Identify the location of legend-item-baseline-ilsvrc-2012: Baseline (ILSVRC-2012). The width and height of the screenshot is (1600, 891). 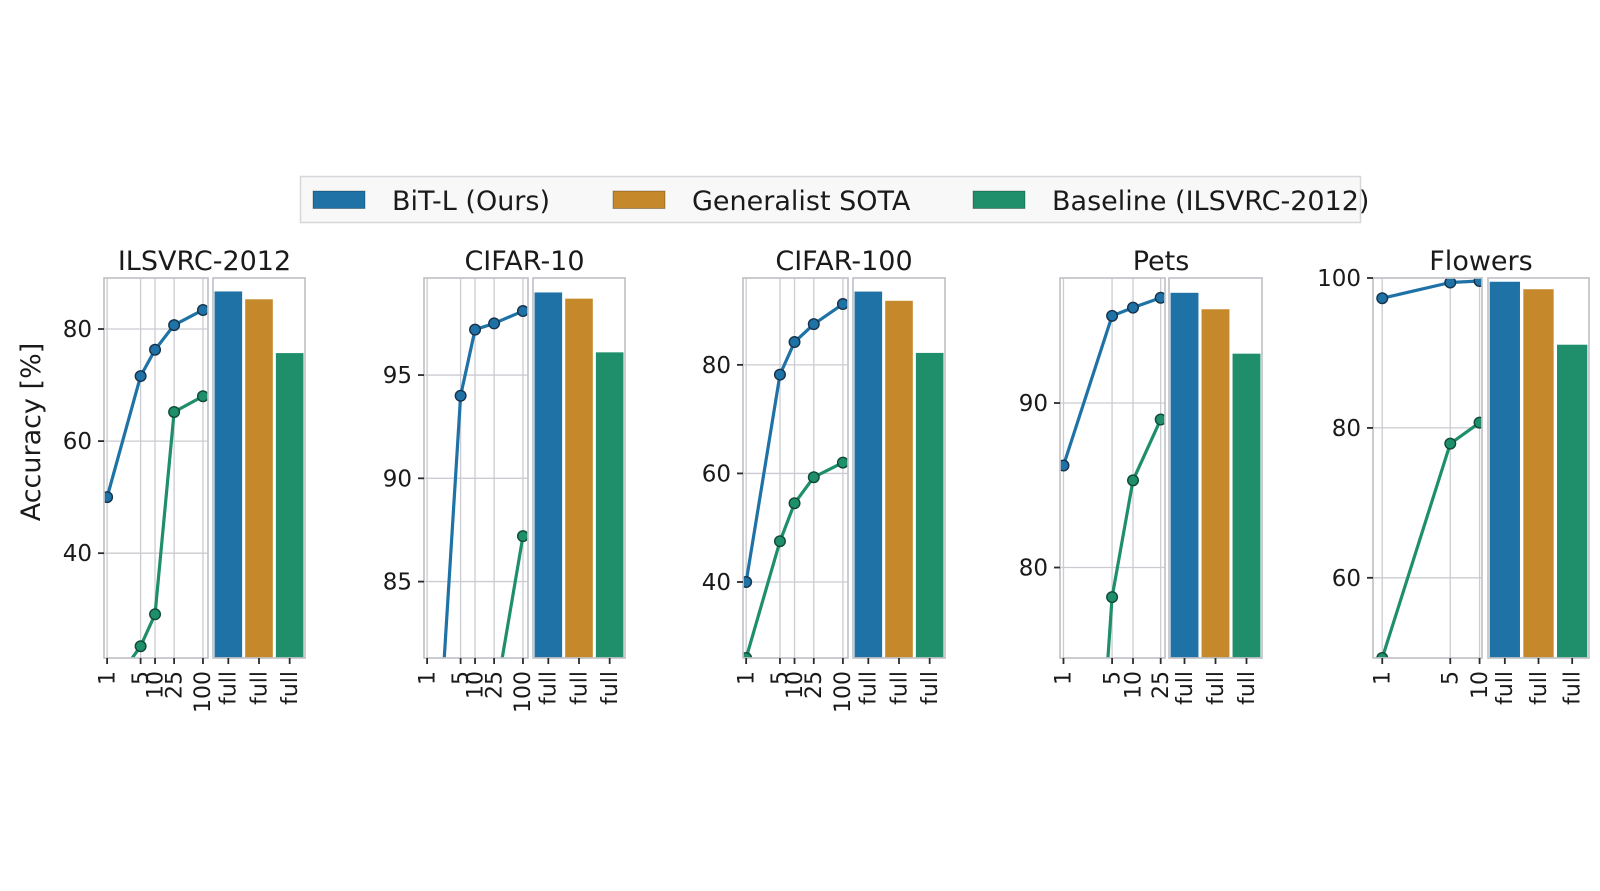
(1170, 201).